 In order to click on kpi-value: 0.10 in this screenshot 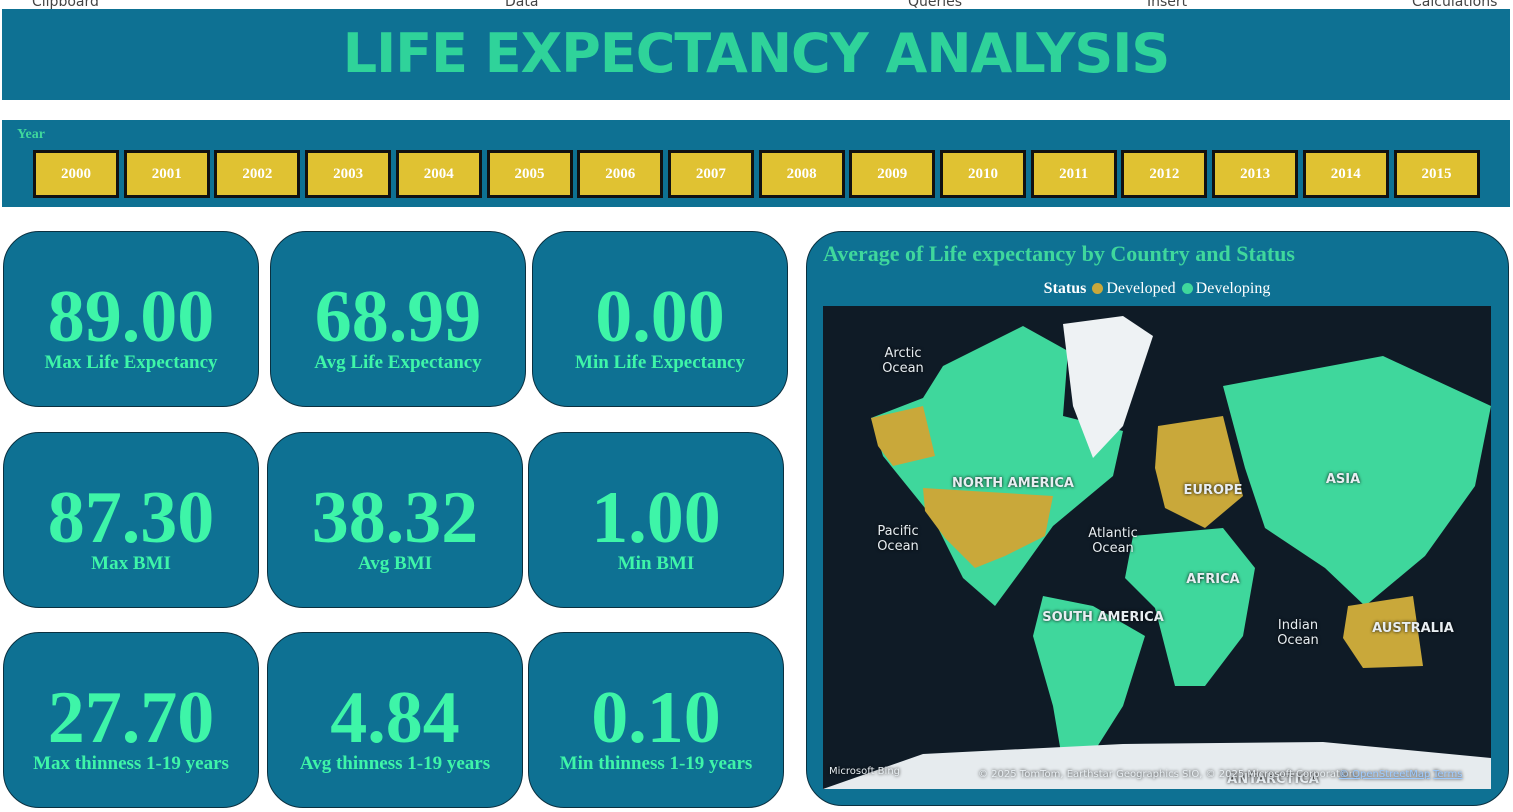, I will do `click(656, 718)`.